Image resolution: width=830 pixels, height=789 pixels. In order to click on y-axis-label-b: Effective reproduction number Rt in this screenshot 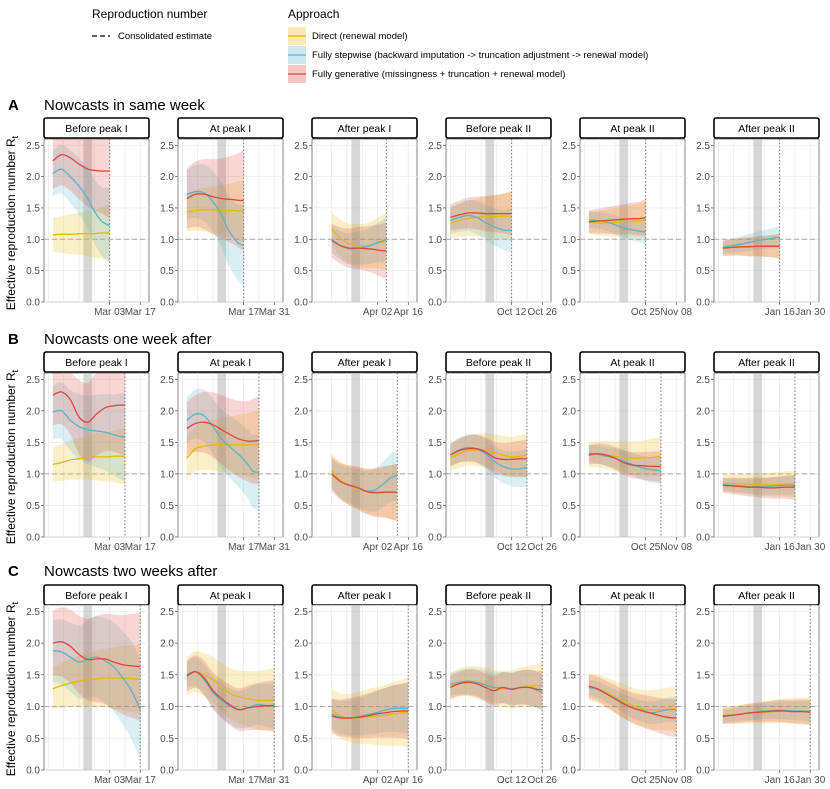, I will do `click(12, 456)`.